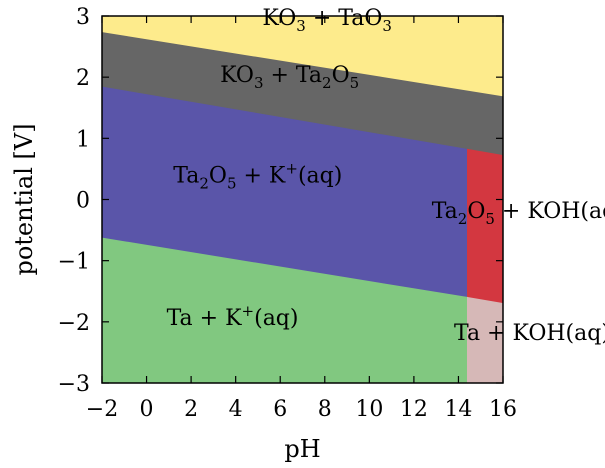  Describe the element at coordinates (257, 175) in the screenshot. I see `region-label-ta2o5-k-aq: Ta2O5 + K+(aq)` at that location.